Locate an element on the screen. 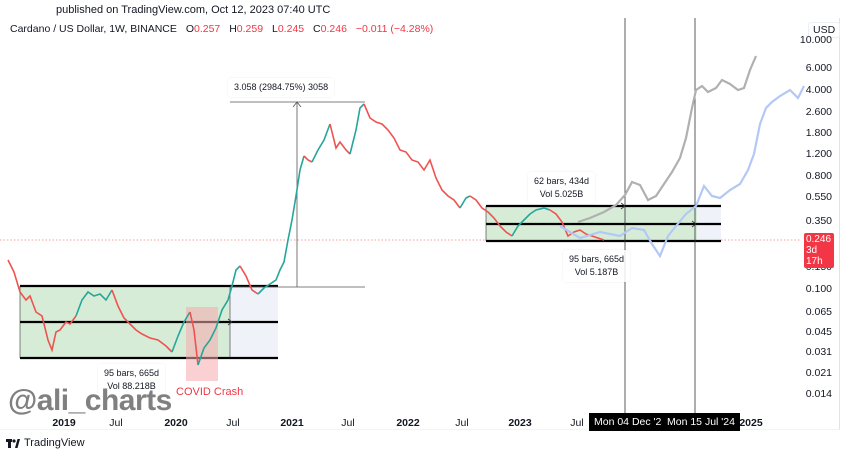 The image size is (850, 454). current-price-tag: 0.246 3d 17h is located at coordinates (819, 250).